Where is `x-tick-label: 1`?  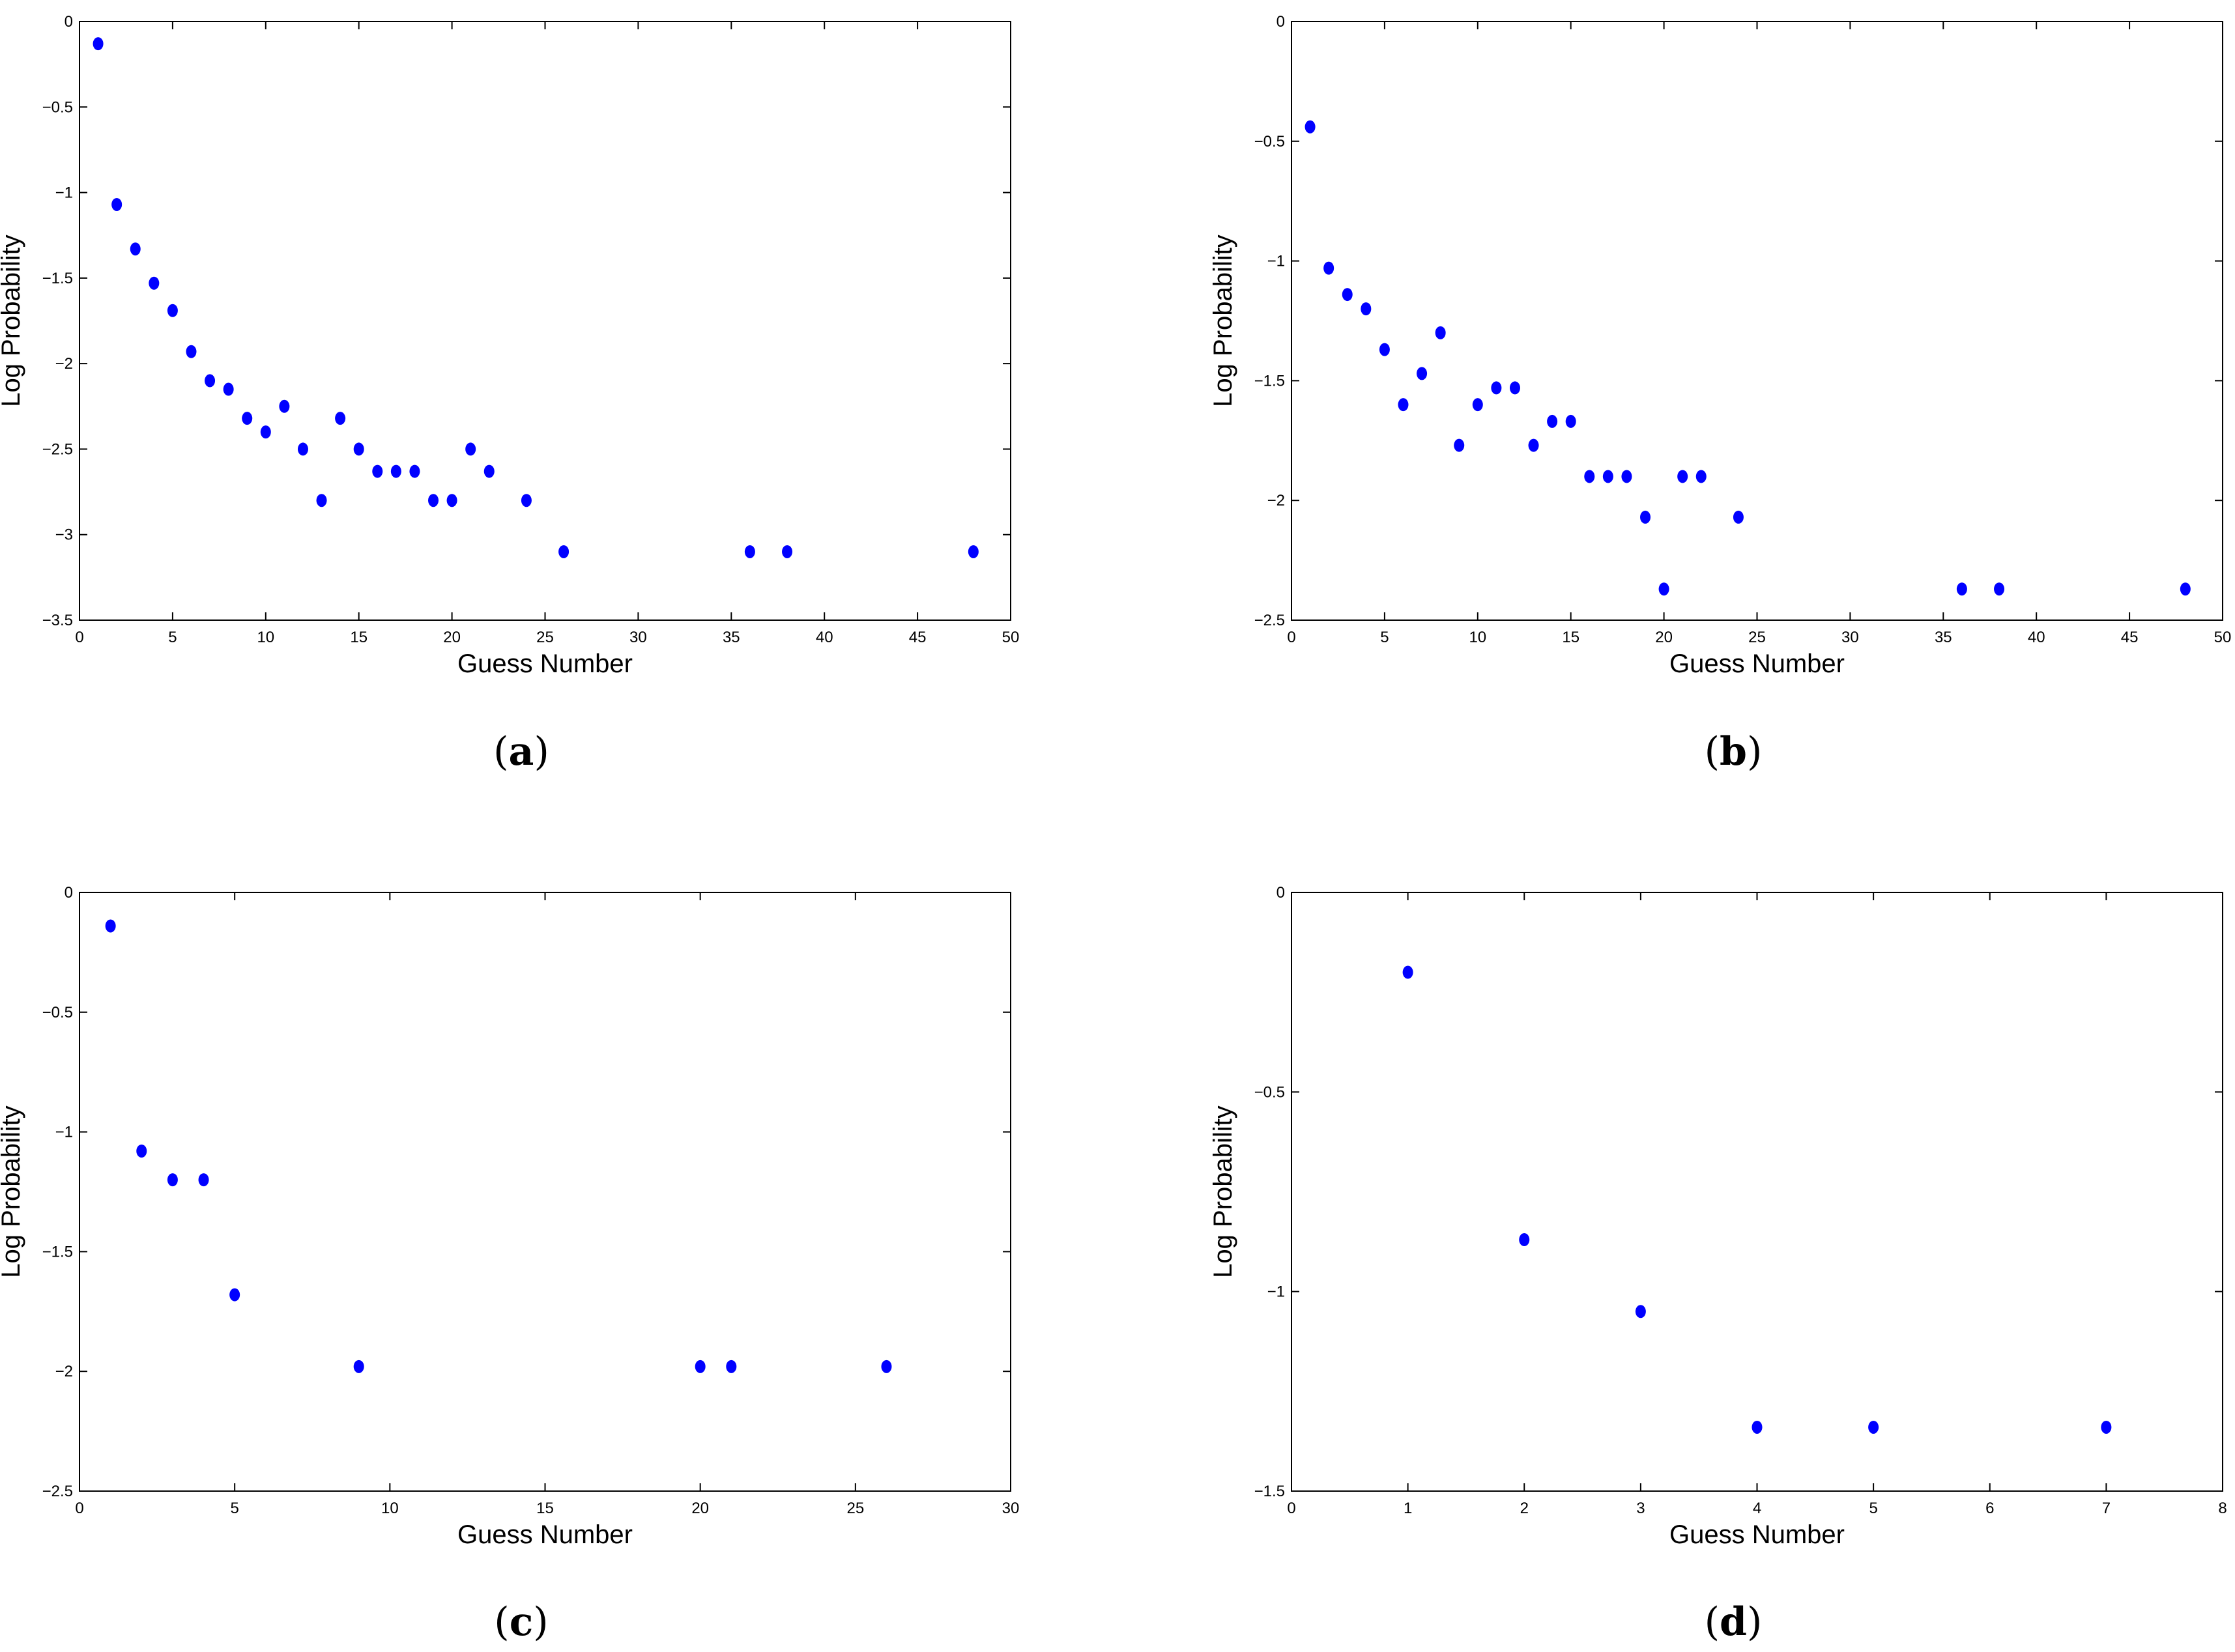 x-tick-label: 1 is located at coordinates (1408, 1508).